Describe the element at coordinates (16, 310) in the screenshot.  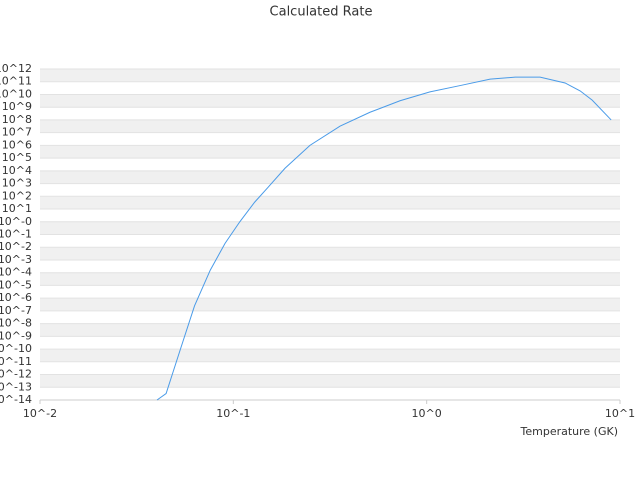
I see `y-tick-label: 10^-7` at that location.